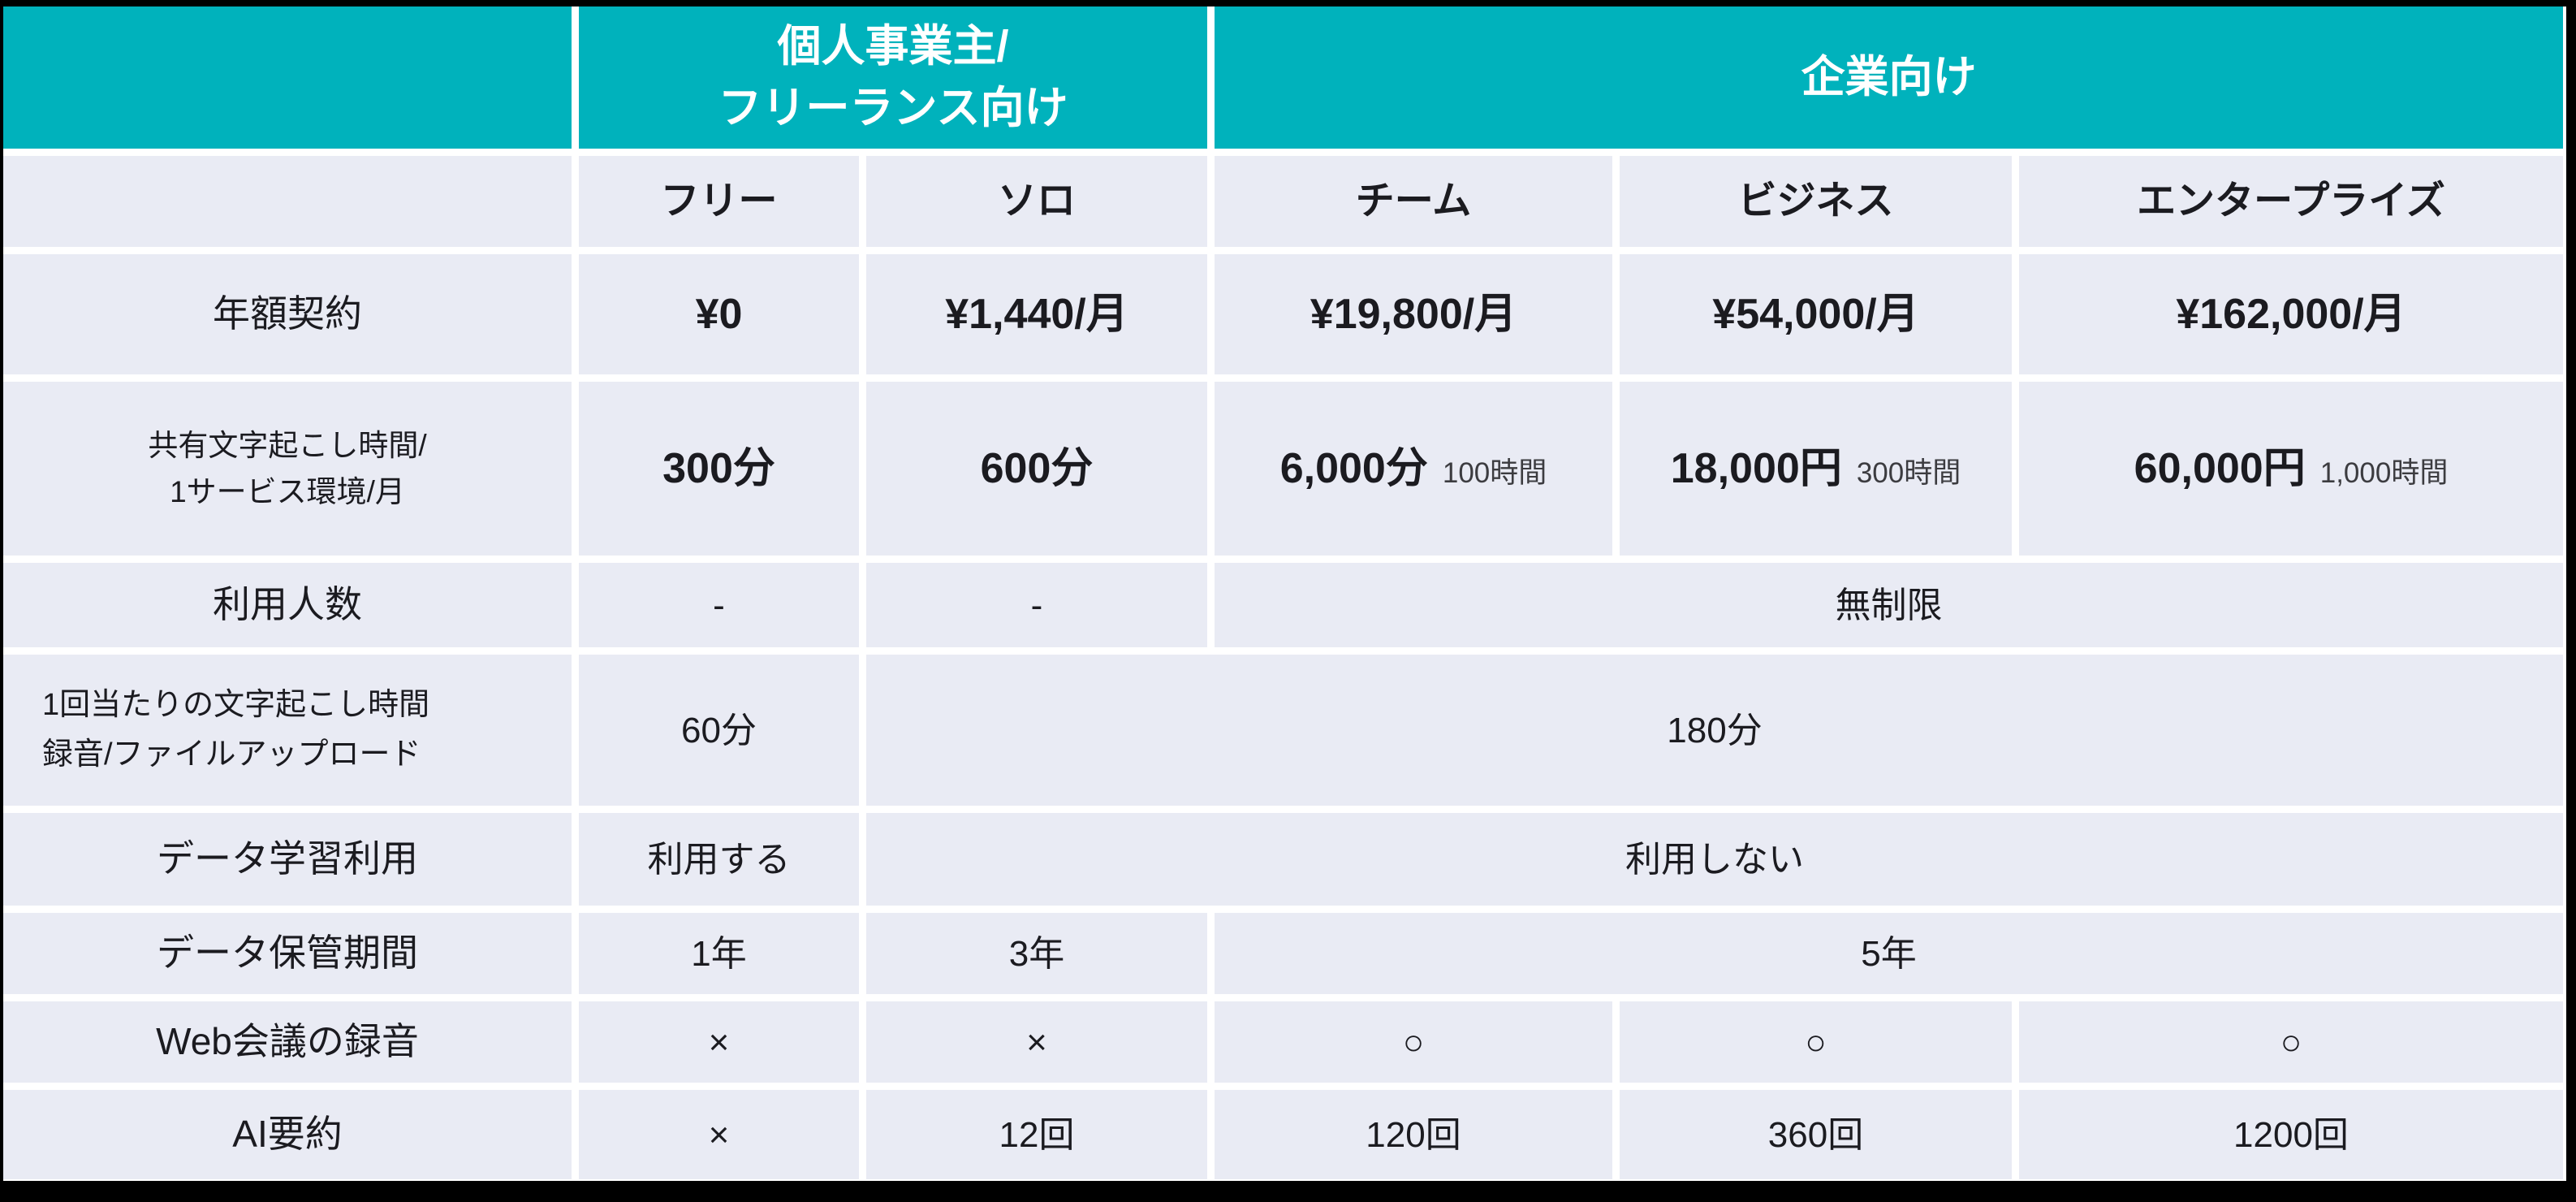  Describe the element at coordinates (1714, 730) in the screenshot. I see `cell-per-session-merged: 180分` at that location.